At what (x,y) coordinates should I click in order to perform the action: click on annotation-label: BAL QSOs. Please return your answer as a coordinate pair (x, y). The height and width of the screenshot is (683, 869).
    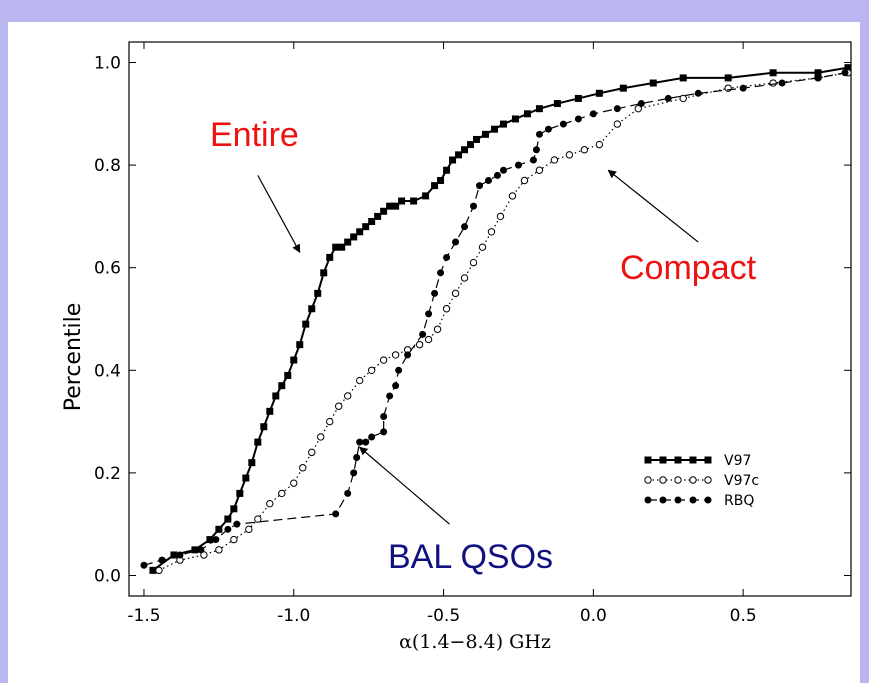
    Looking at the image, I should click on (470, 557).